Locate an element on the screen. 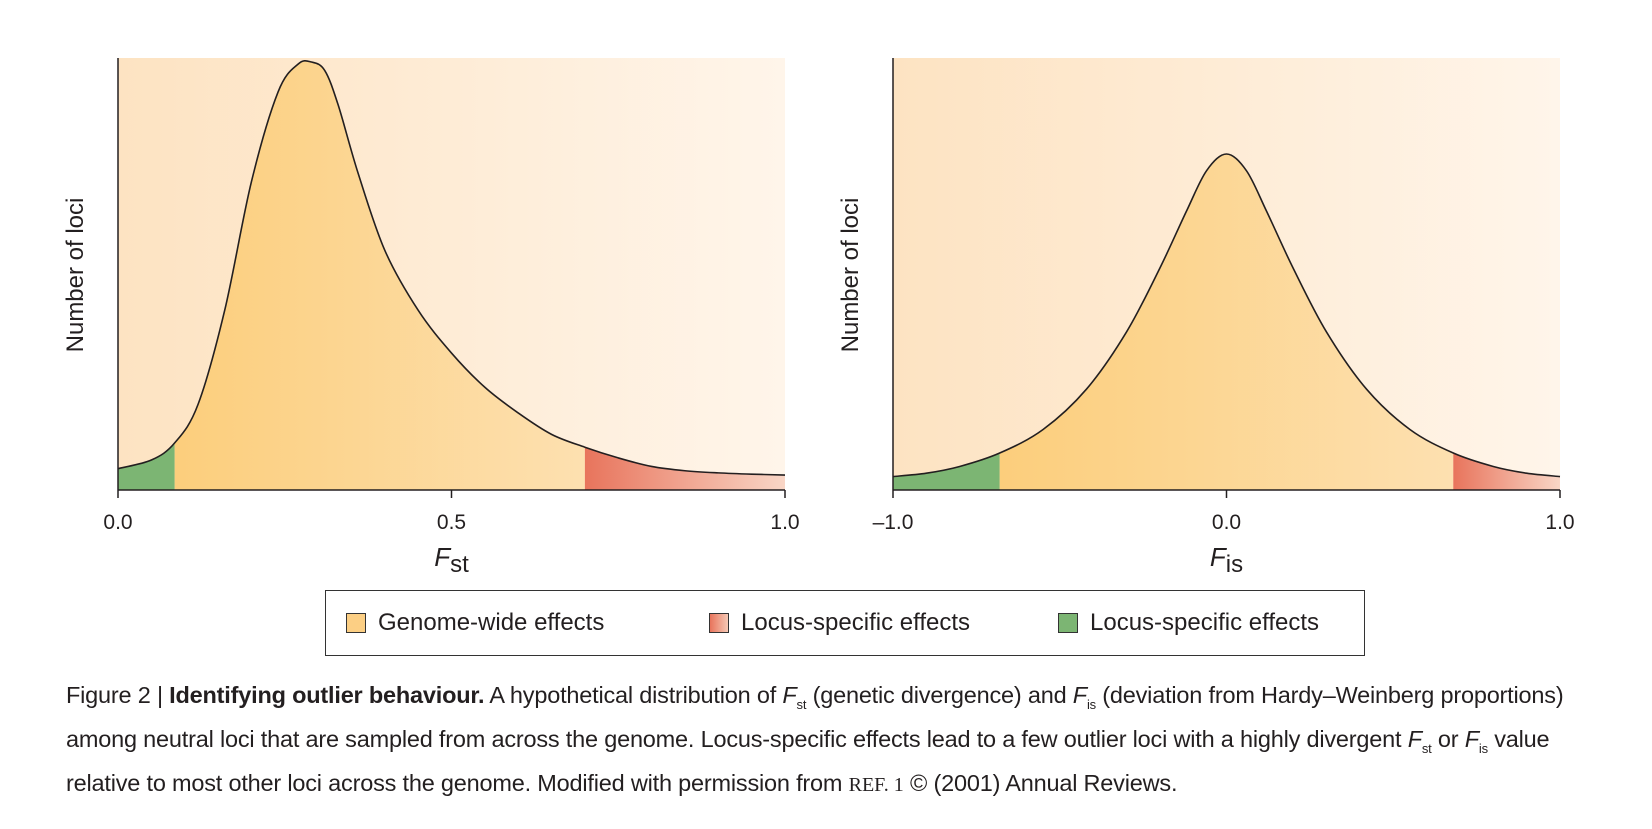  legend-item-genome-wide: Genome-wide effects is located at coordinates (475, 623).